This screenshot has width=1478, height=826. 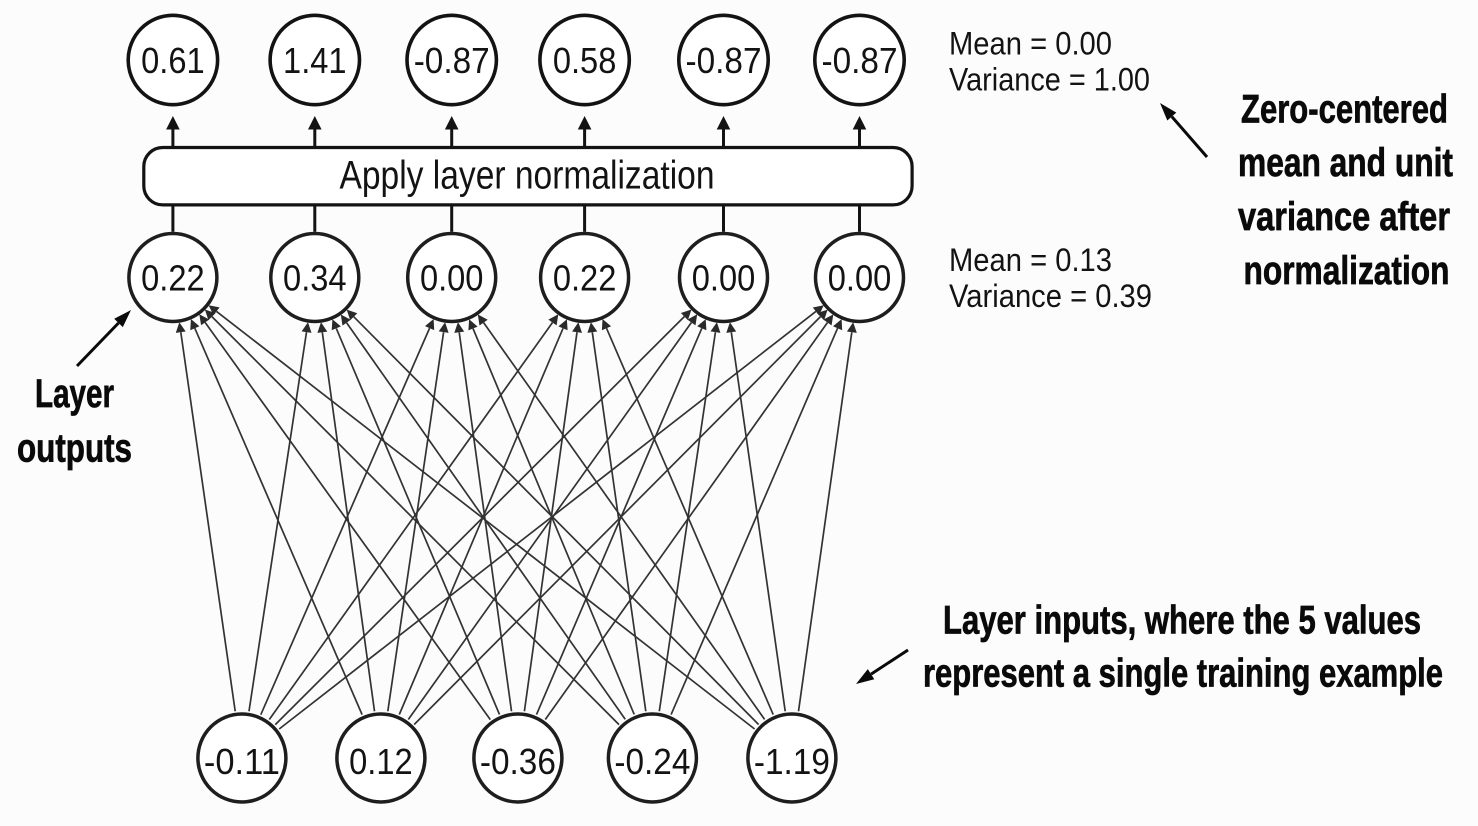 What do you see at coordinates (1050, 296) in the screenshot?
I see `svg-text: Variance = 0.39` at bounding box center [1050, 296].